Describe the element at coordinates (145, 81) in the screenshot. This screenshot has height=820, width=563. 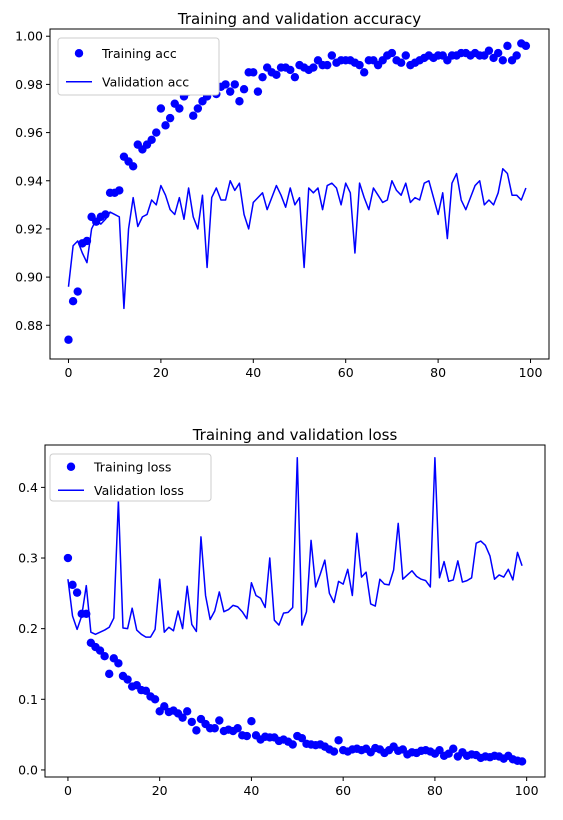
I see `chart-1-legend-label: Validation acc` at that location.